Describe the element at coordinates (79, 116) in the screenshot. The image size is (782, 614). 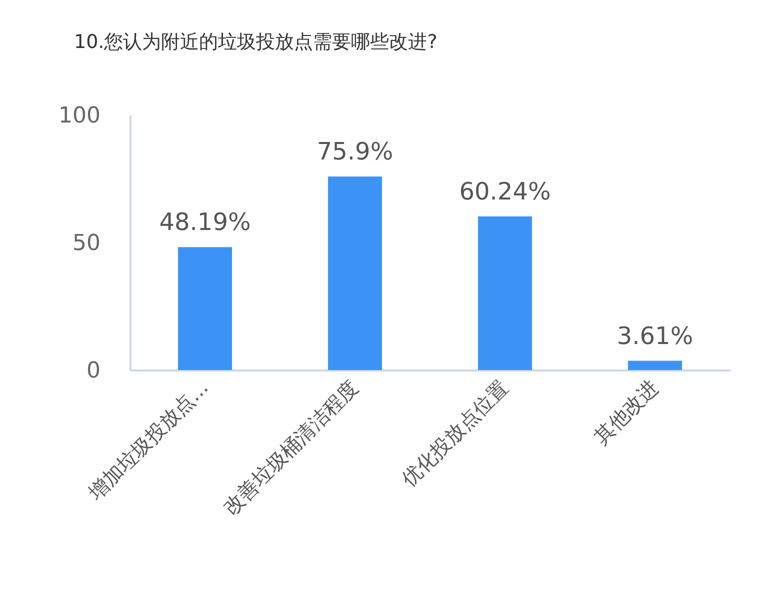
I see `y-tick-label: 100` at that location.